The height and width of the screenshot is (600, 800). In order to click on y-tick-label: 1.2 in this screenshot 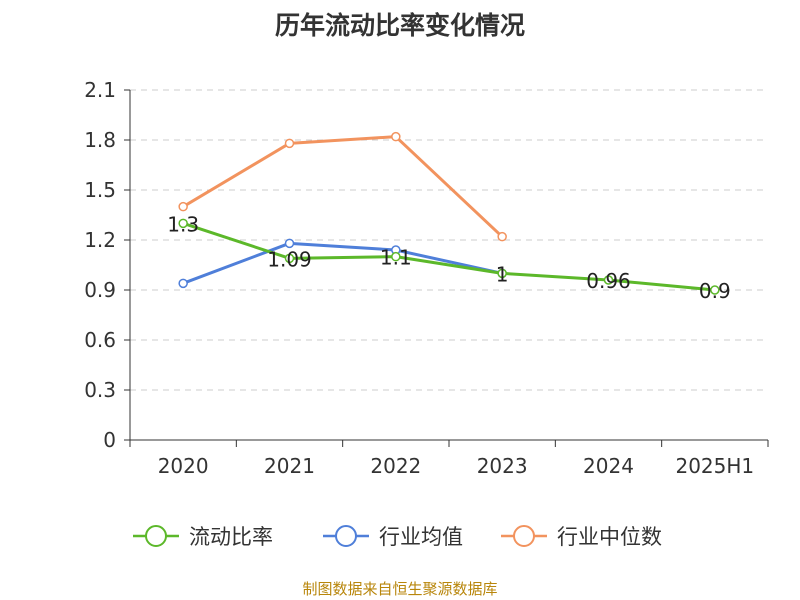, I will do `click(100, 240)`.